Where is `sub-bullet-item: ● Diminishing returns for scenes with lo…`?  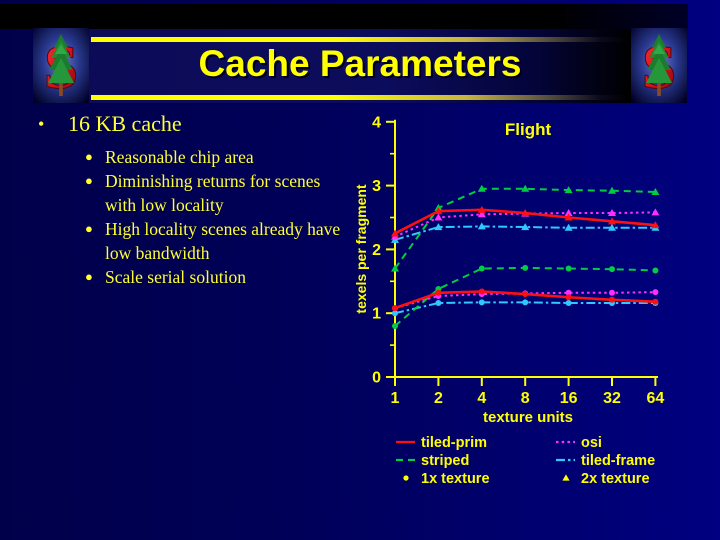 sub-bullet-item: ● Diminishing returns for scenes with lo… is located at coordinates (190, 193).